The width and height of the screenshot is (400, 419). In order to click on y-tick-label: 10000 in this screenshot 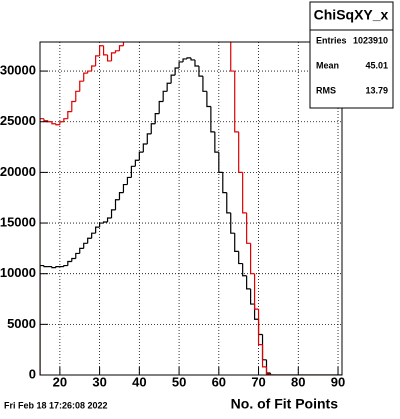, I will do `click(18, 272)`.